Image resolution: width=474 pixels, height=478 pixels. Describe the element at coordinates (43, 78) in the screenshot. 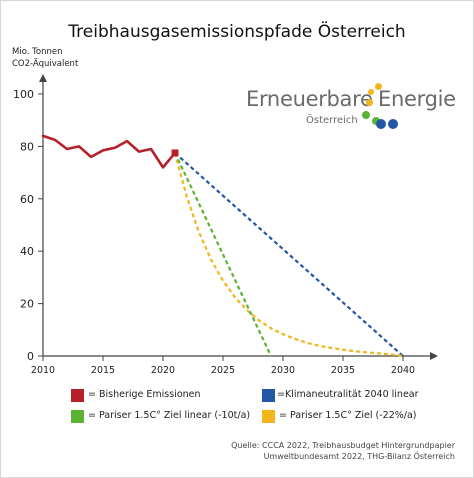

I see `y-axis-arrow` at that location.